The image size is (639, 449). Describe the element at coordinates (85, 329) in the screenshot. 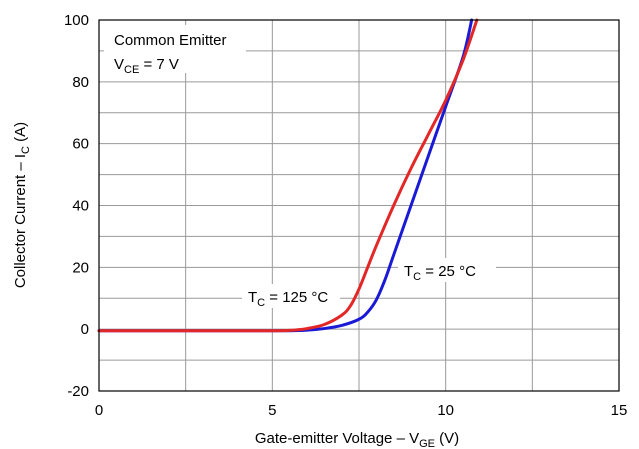

I see `y-tick-label: 0` at that location.